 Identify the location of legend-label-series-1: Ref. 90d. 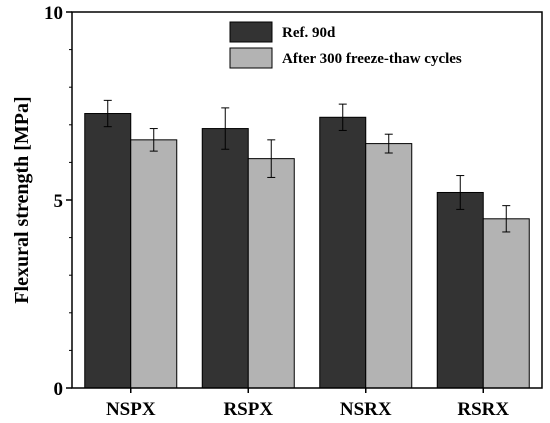
(309, 33).